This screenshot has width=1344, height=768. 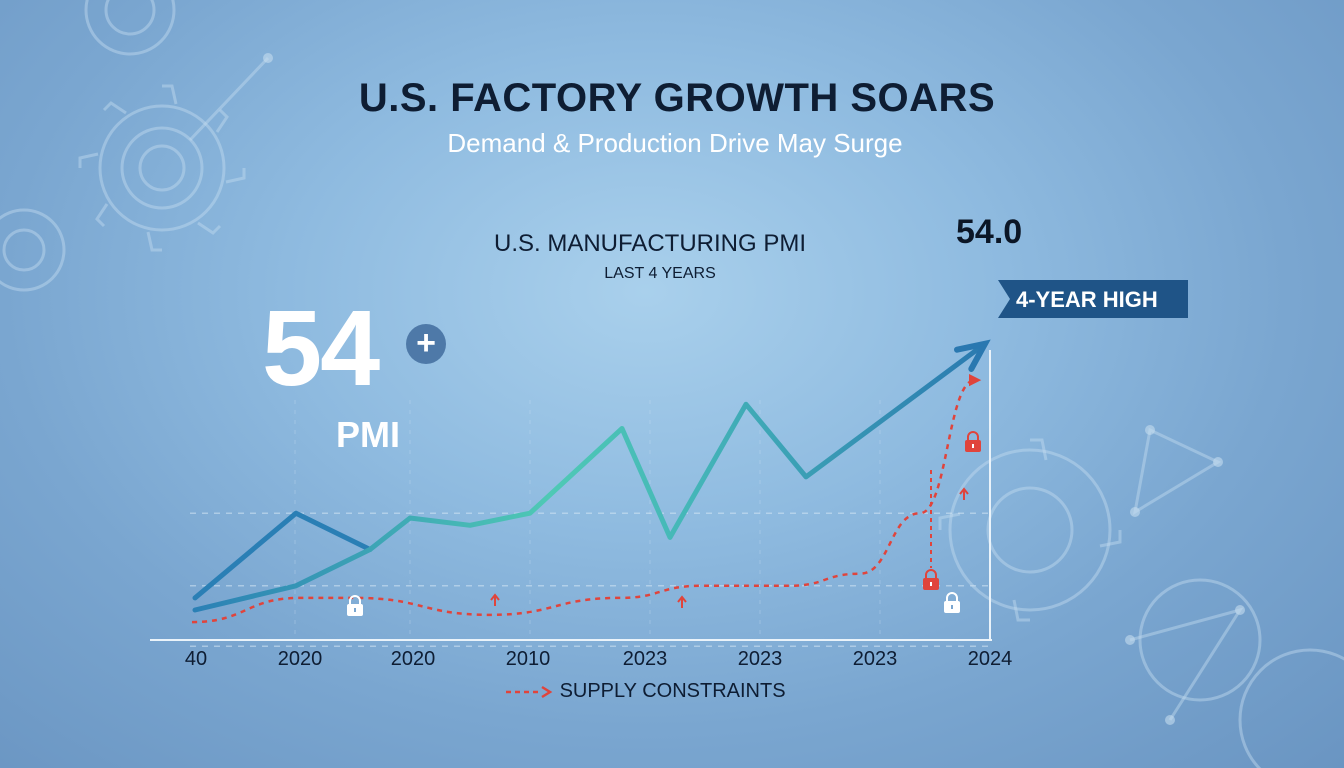 I want to click on pmi-callout-label: PMI, so click(x=368, y=434).